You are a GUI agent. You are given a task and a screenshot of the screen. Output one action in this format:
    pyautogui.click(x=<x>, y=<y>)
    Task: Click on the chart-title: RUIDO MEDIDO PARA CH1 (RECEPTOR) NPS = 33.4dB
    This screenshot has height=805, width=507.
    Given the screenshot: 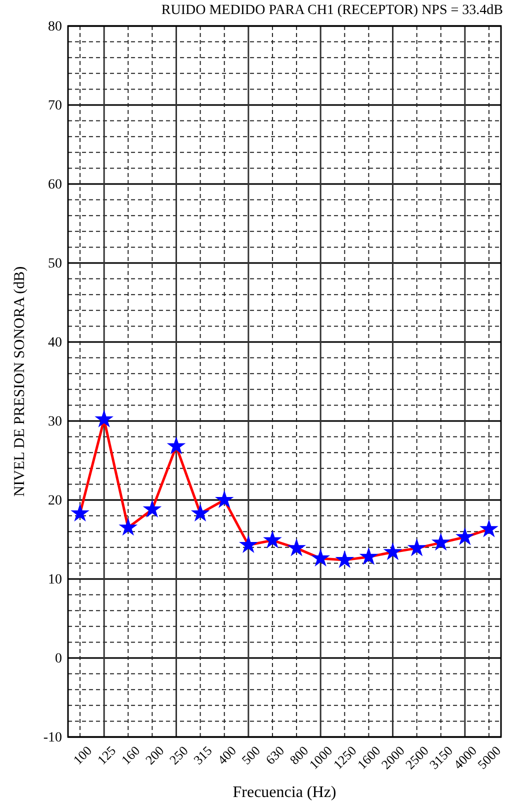 What is the action you would take?
    pyautogui.click(x=332, y=10)
    